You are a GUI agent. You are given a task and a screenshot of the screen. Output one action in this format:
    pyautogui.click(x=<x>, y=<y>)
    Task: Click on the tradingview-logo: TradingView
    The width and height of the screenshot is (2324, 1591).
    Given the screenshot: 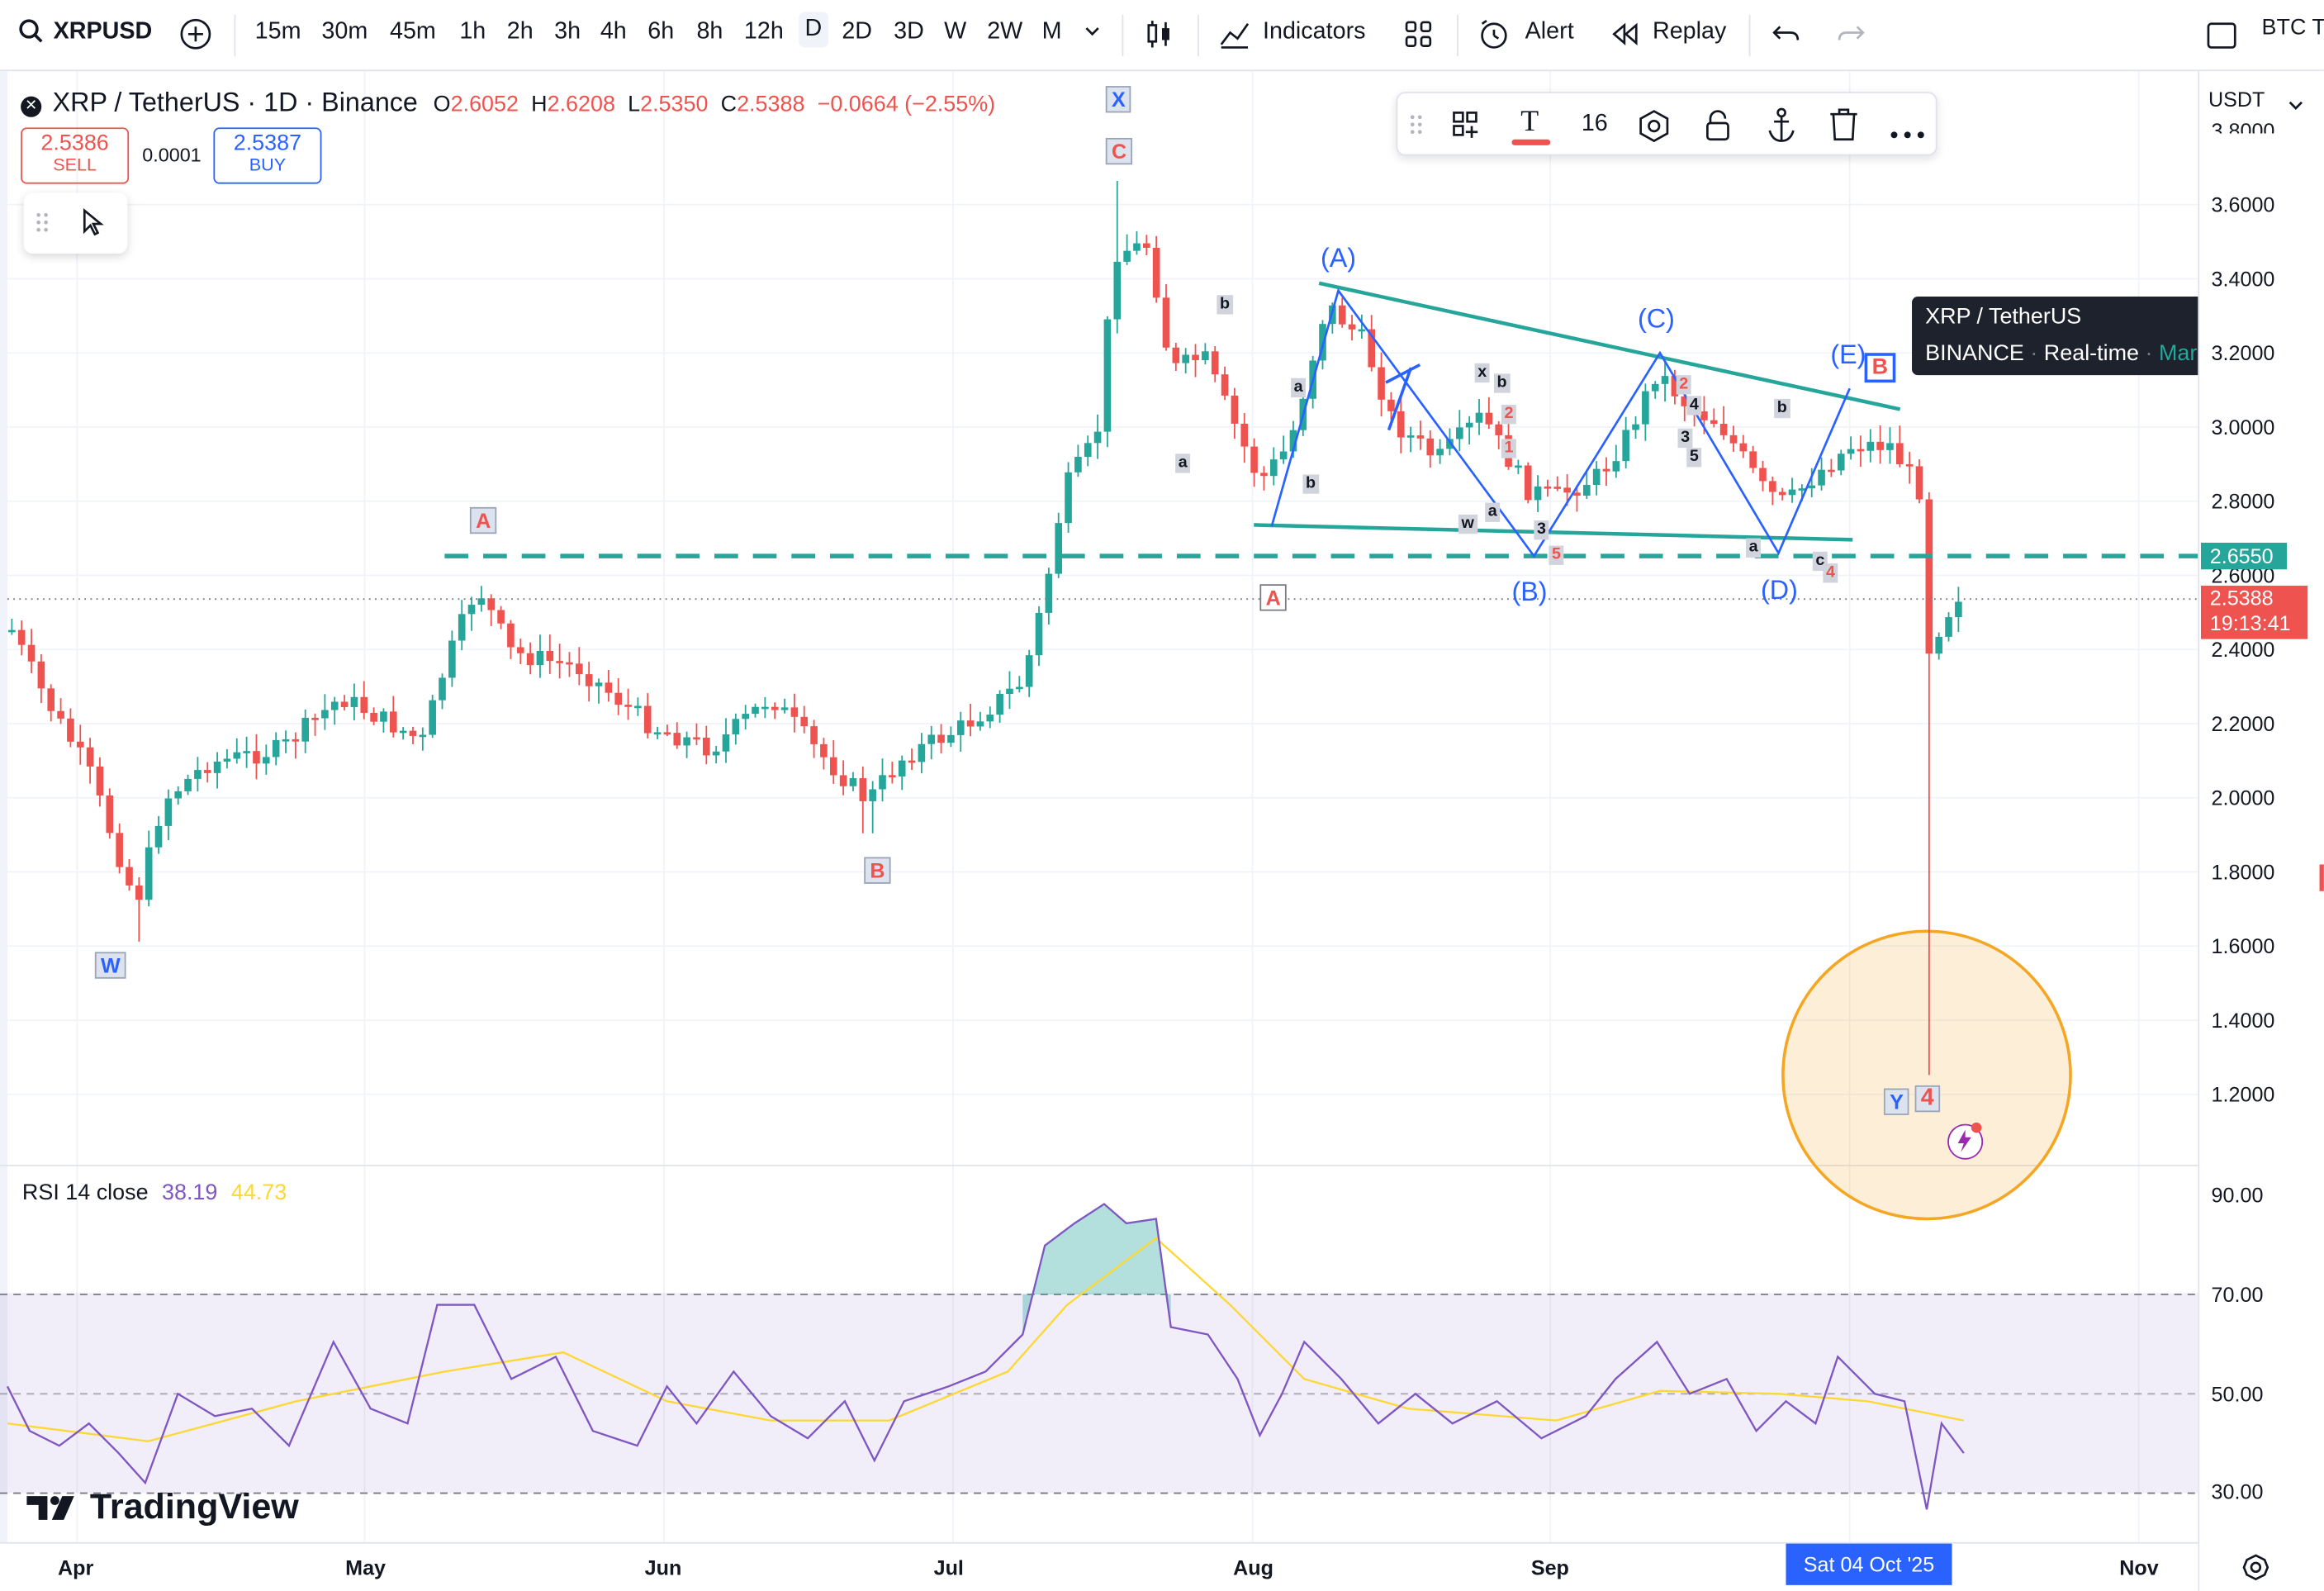 What is the action you would take?
    pyautogui.click(x=162, y=1510)
    